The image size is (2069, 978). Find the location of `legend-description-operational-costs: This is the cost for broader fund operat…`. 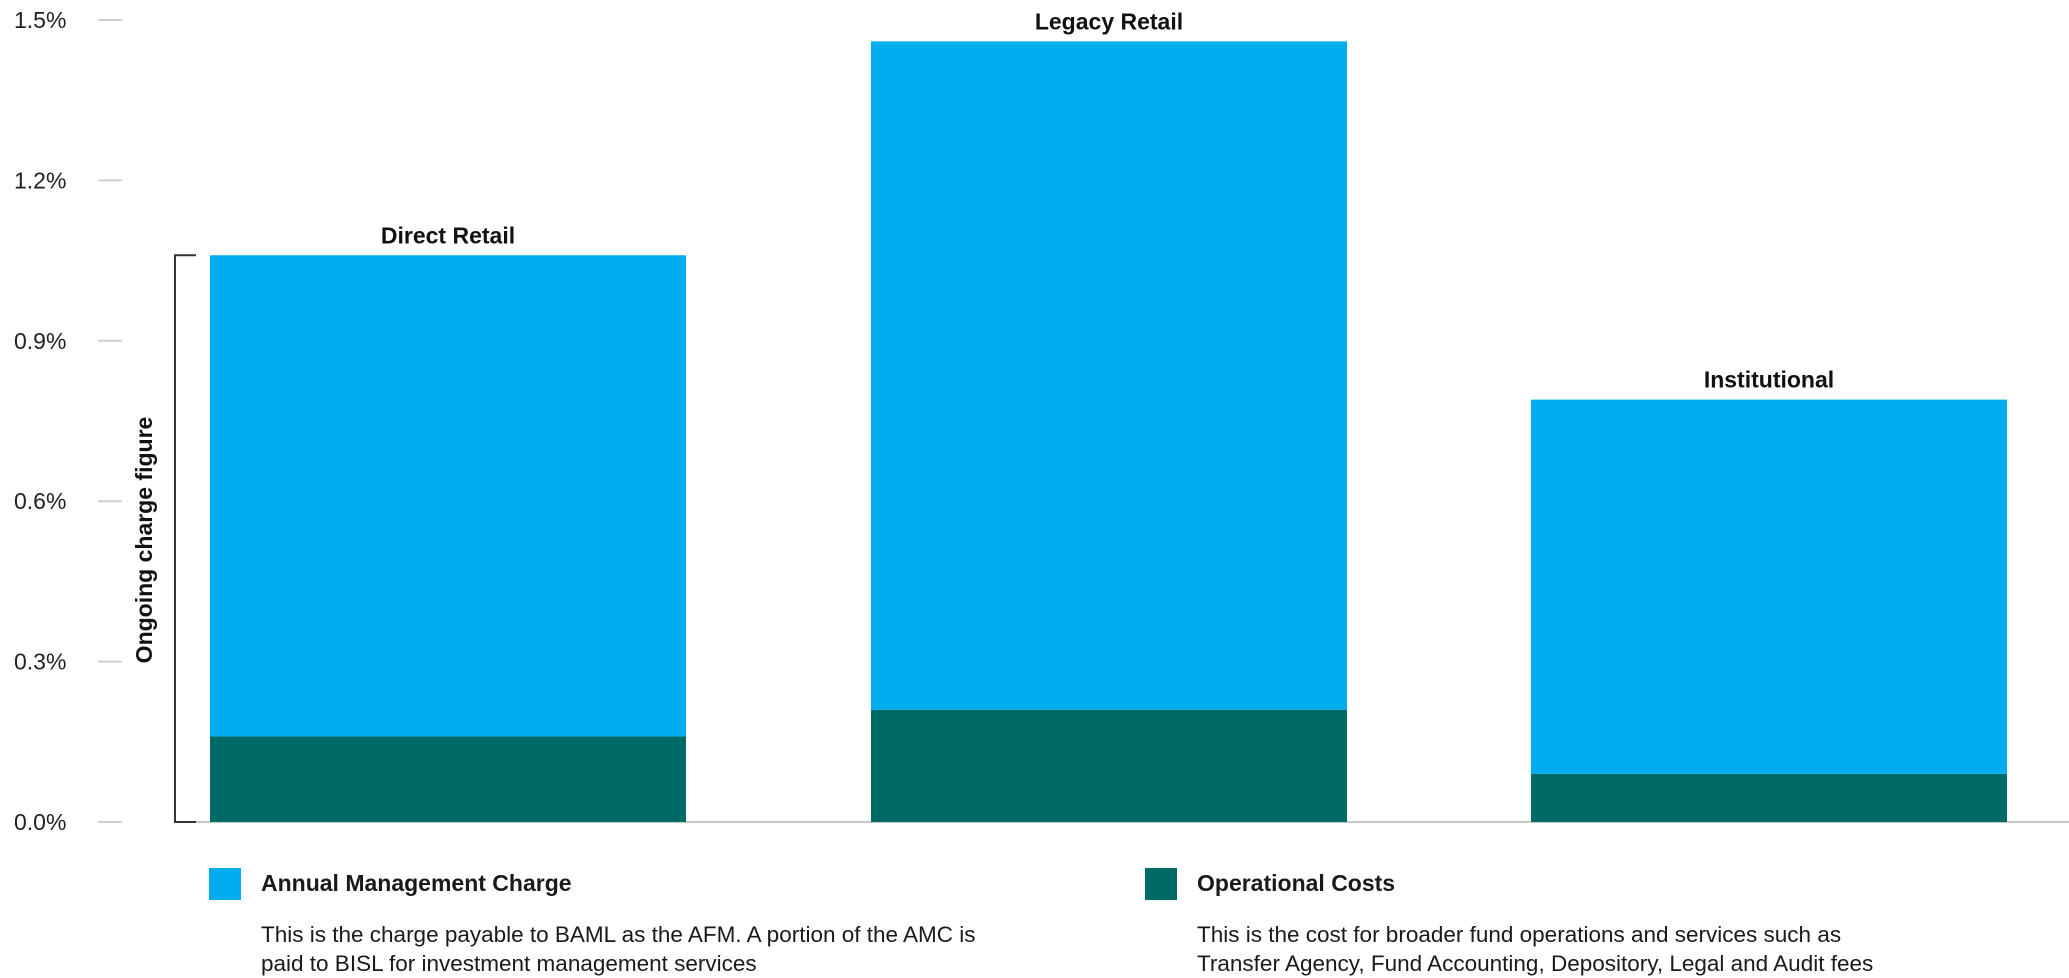

legend-description-operational-costs: This is the cost for broader fund operat… is located at coordinates (1607, 949).